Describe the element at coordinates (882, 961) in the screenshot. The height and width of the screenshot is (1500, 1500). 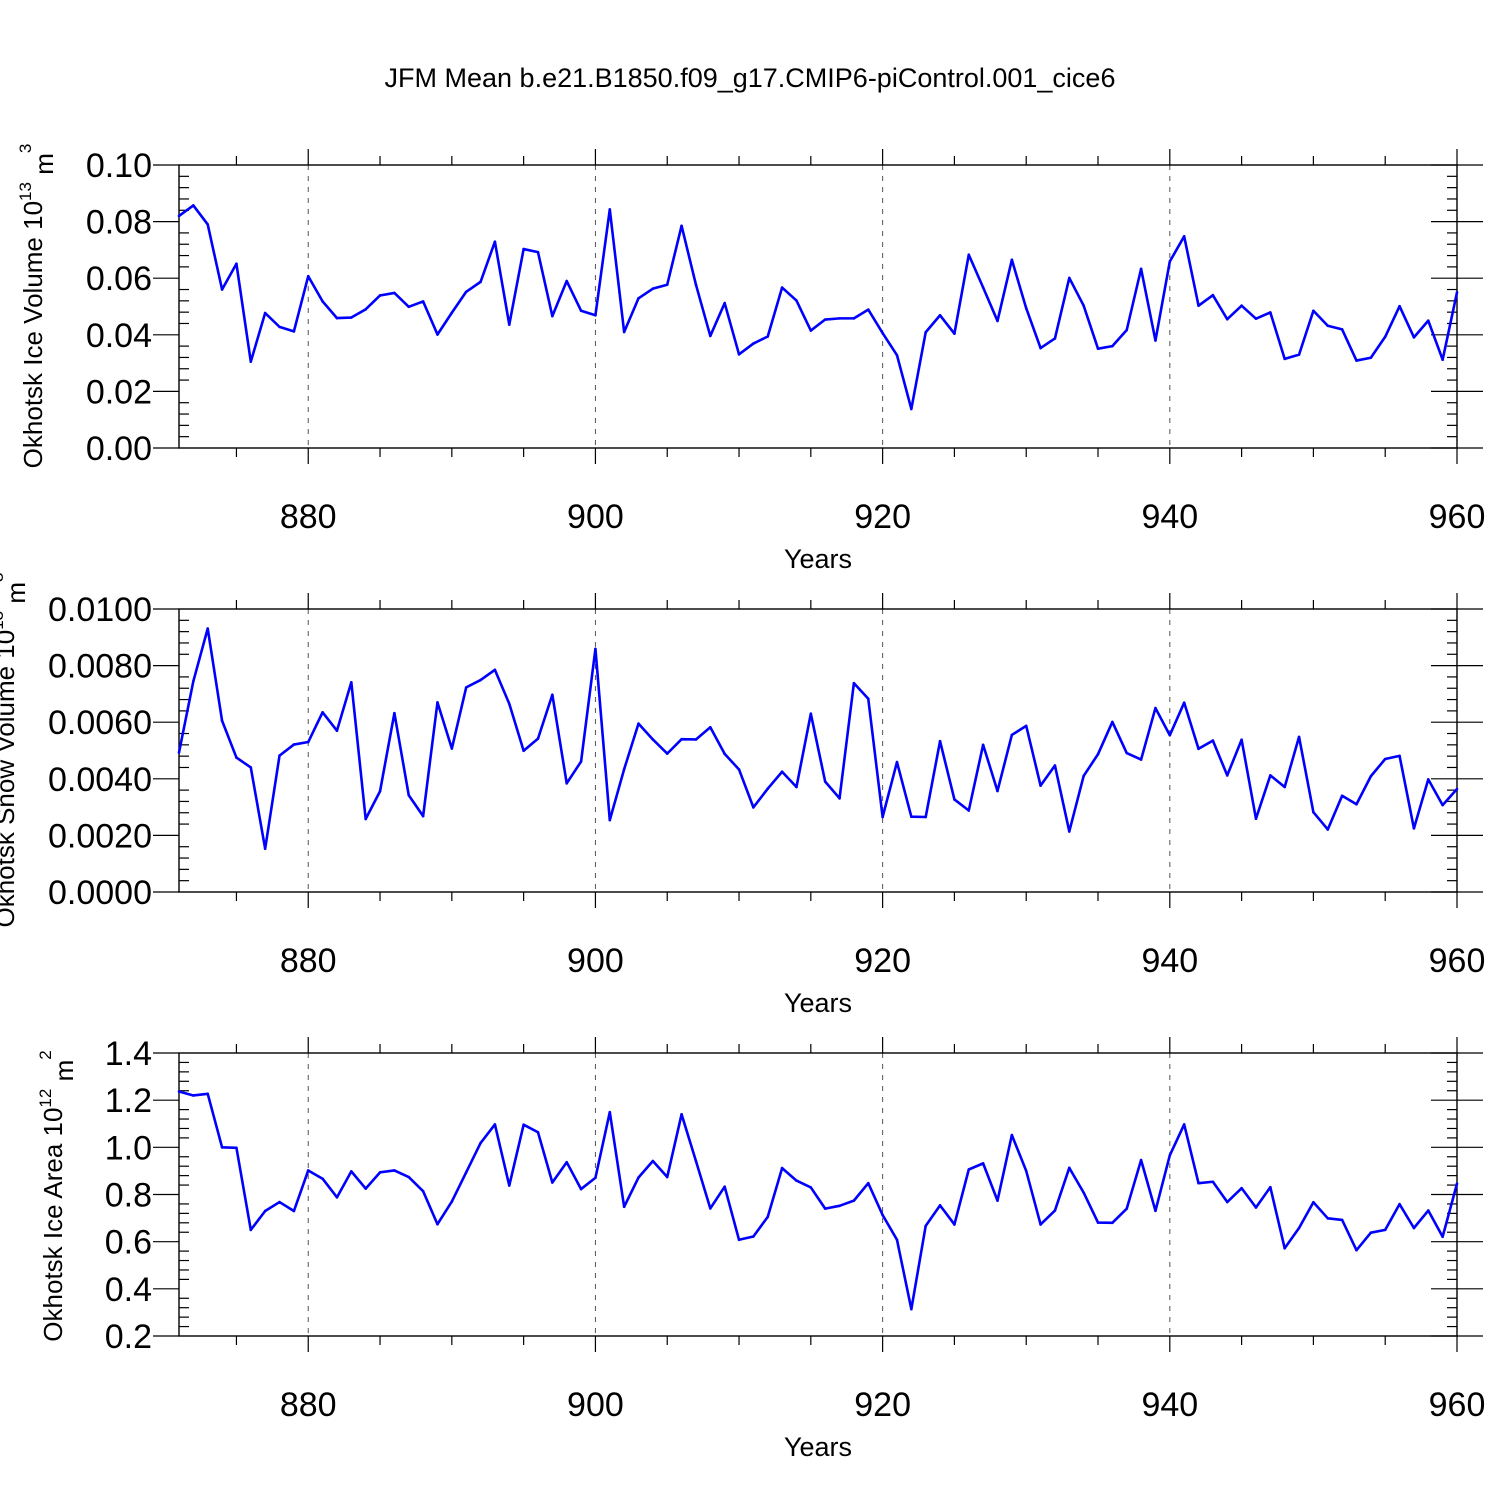
I see `x-tick-label: 920` at that location.